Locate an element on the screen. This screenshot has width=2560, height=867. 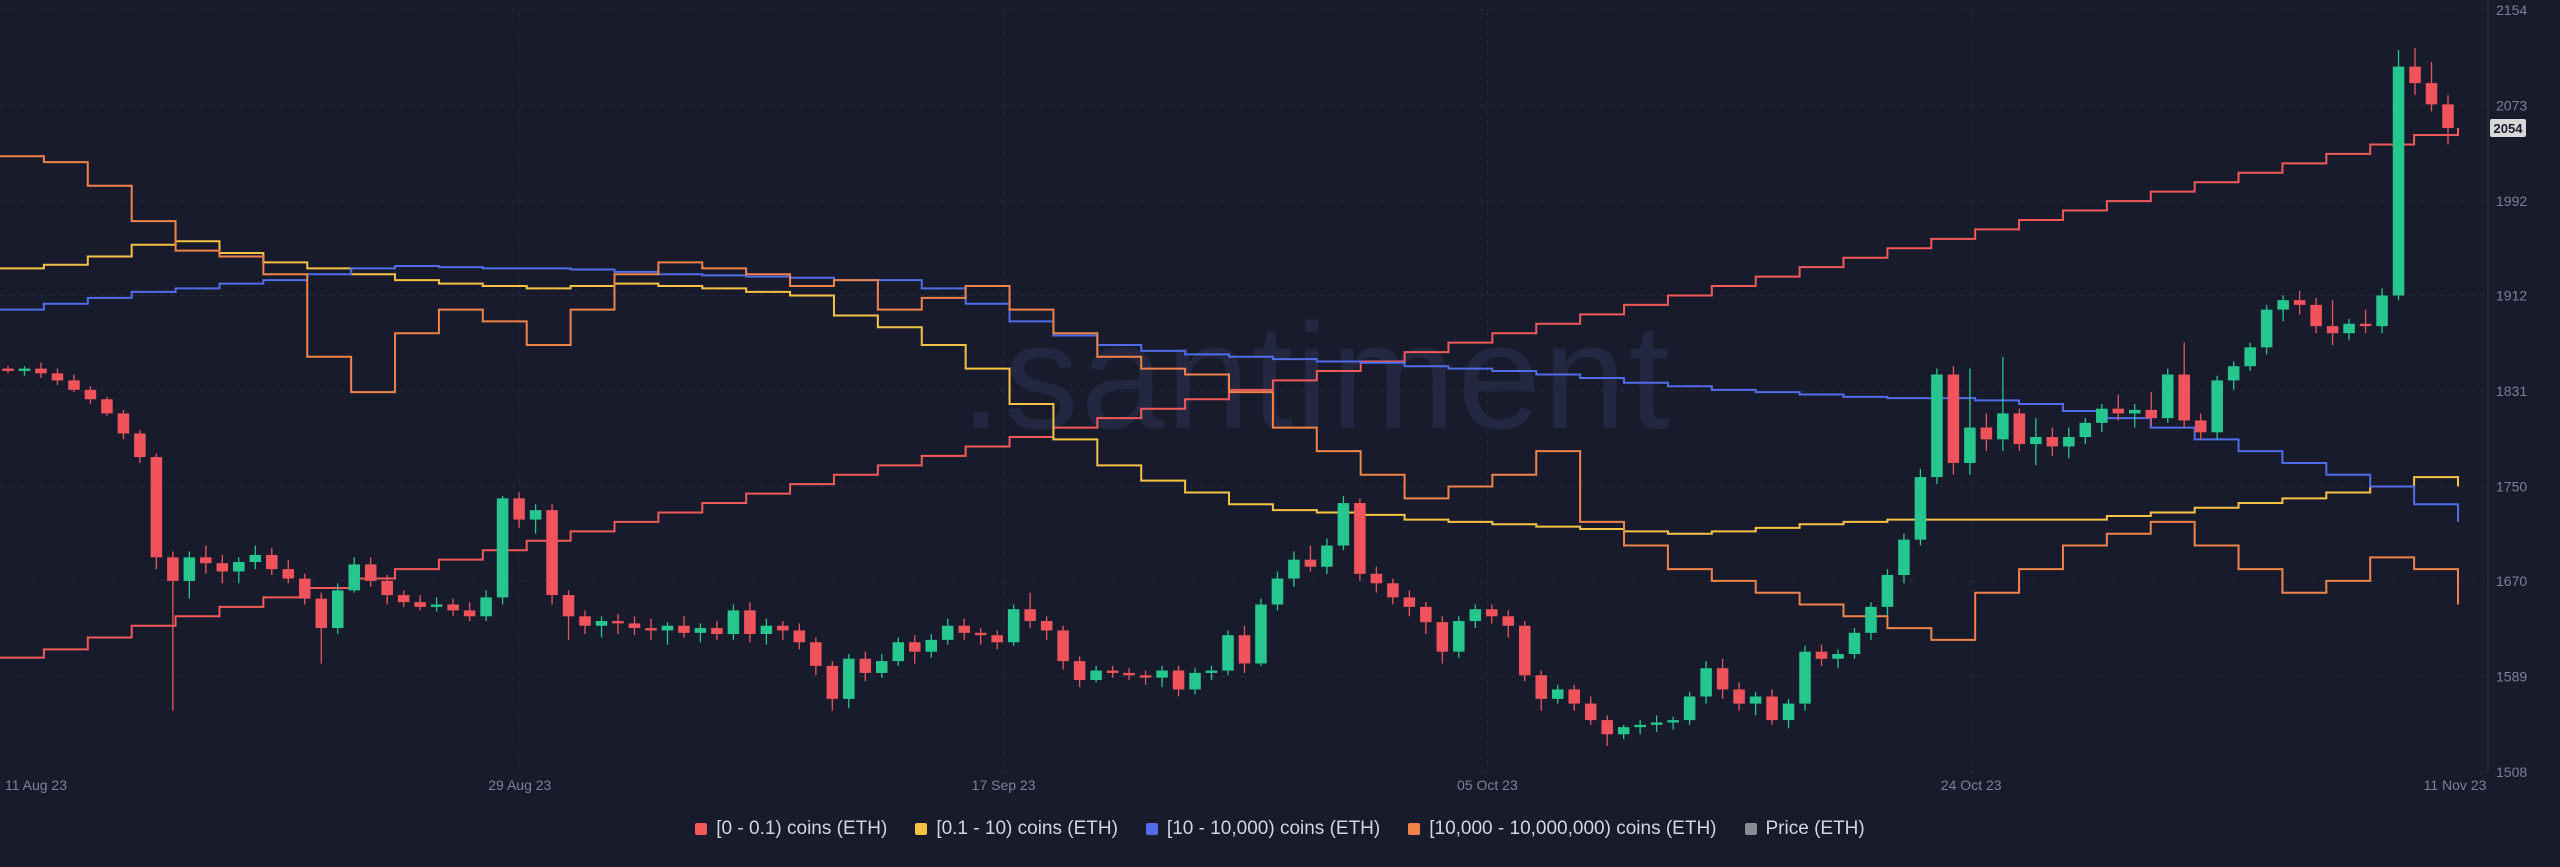
legend-item-mid-holders: [10 - 10,000) coins (ETH) is located at coordinates (1262, 829).